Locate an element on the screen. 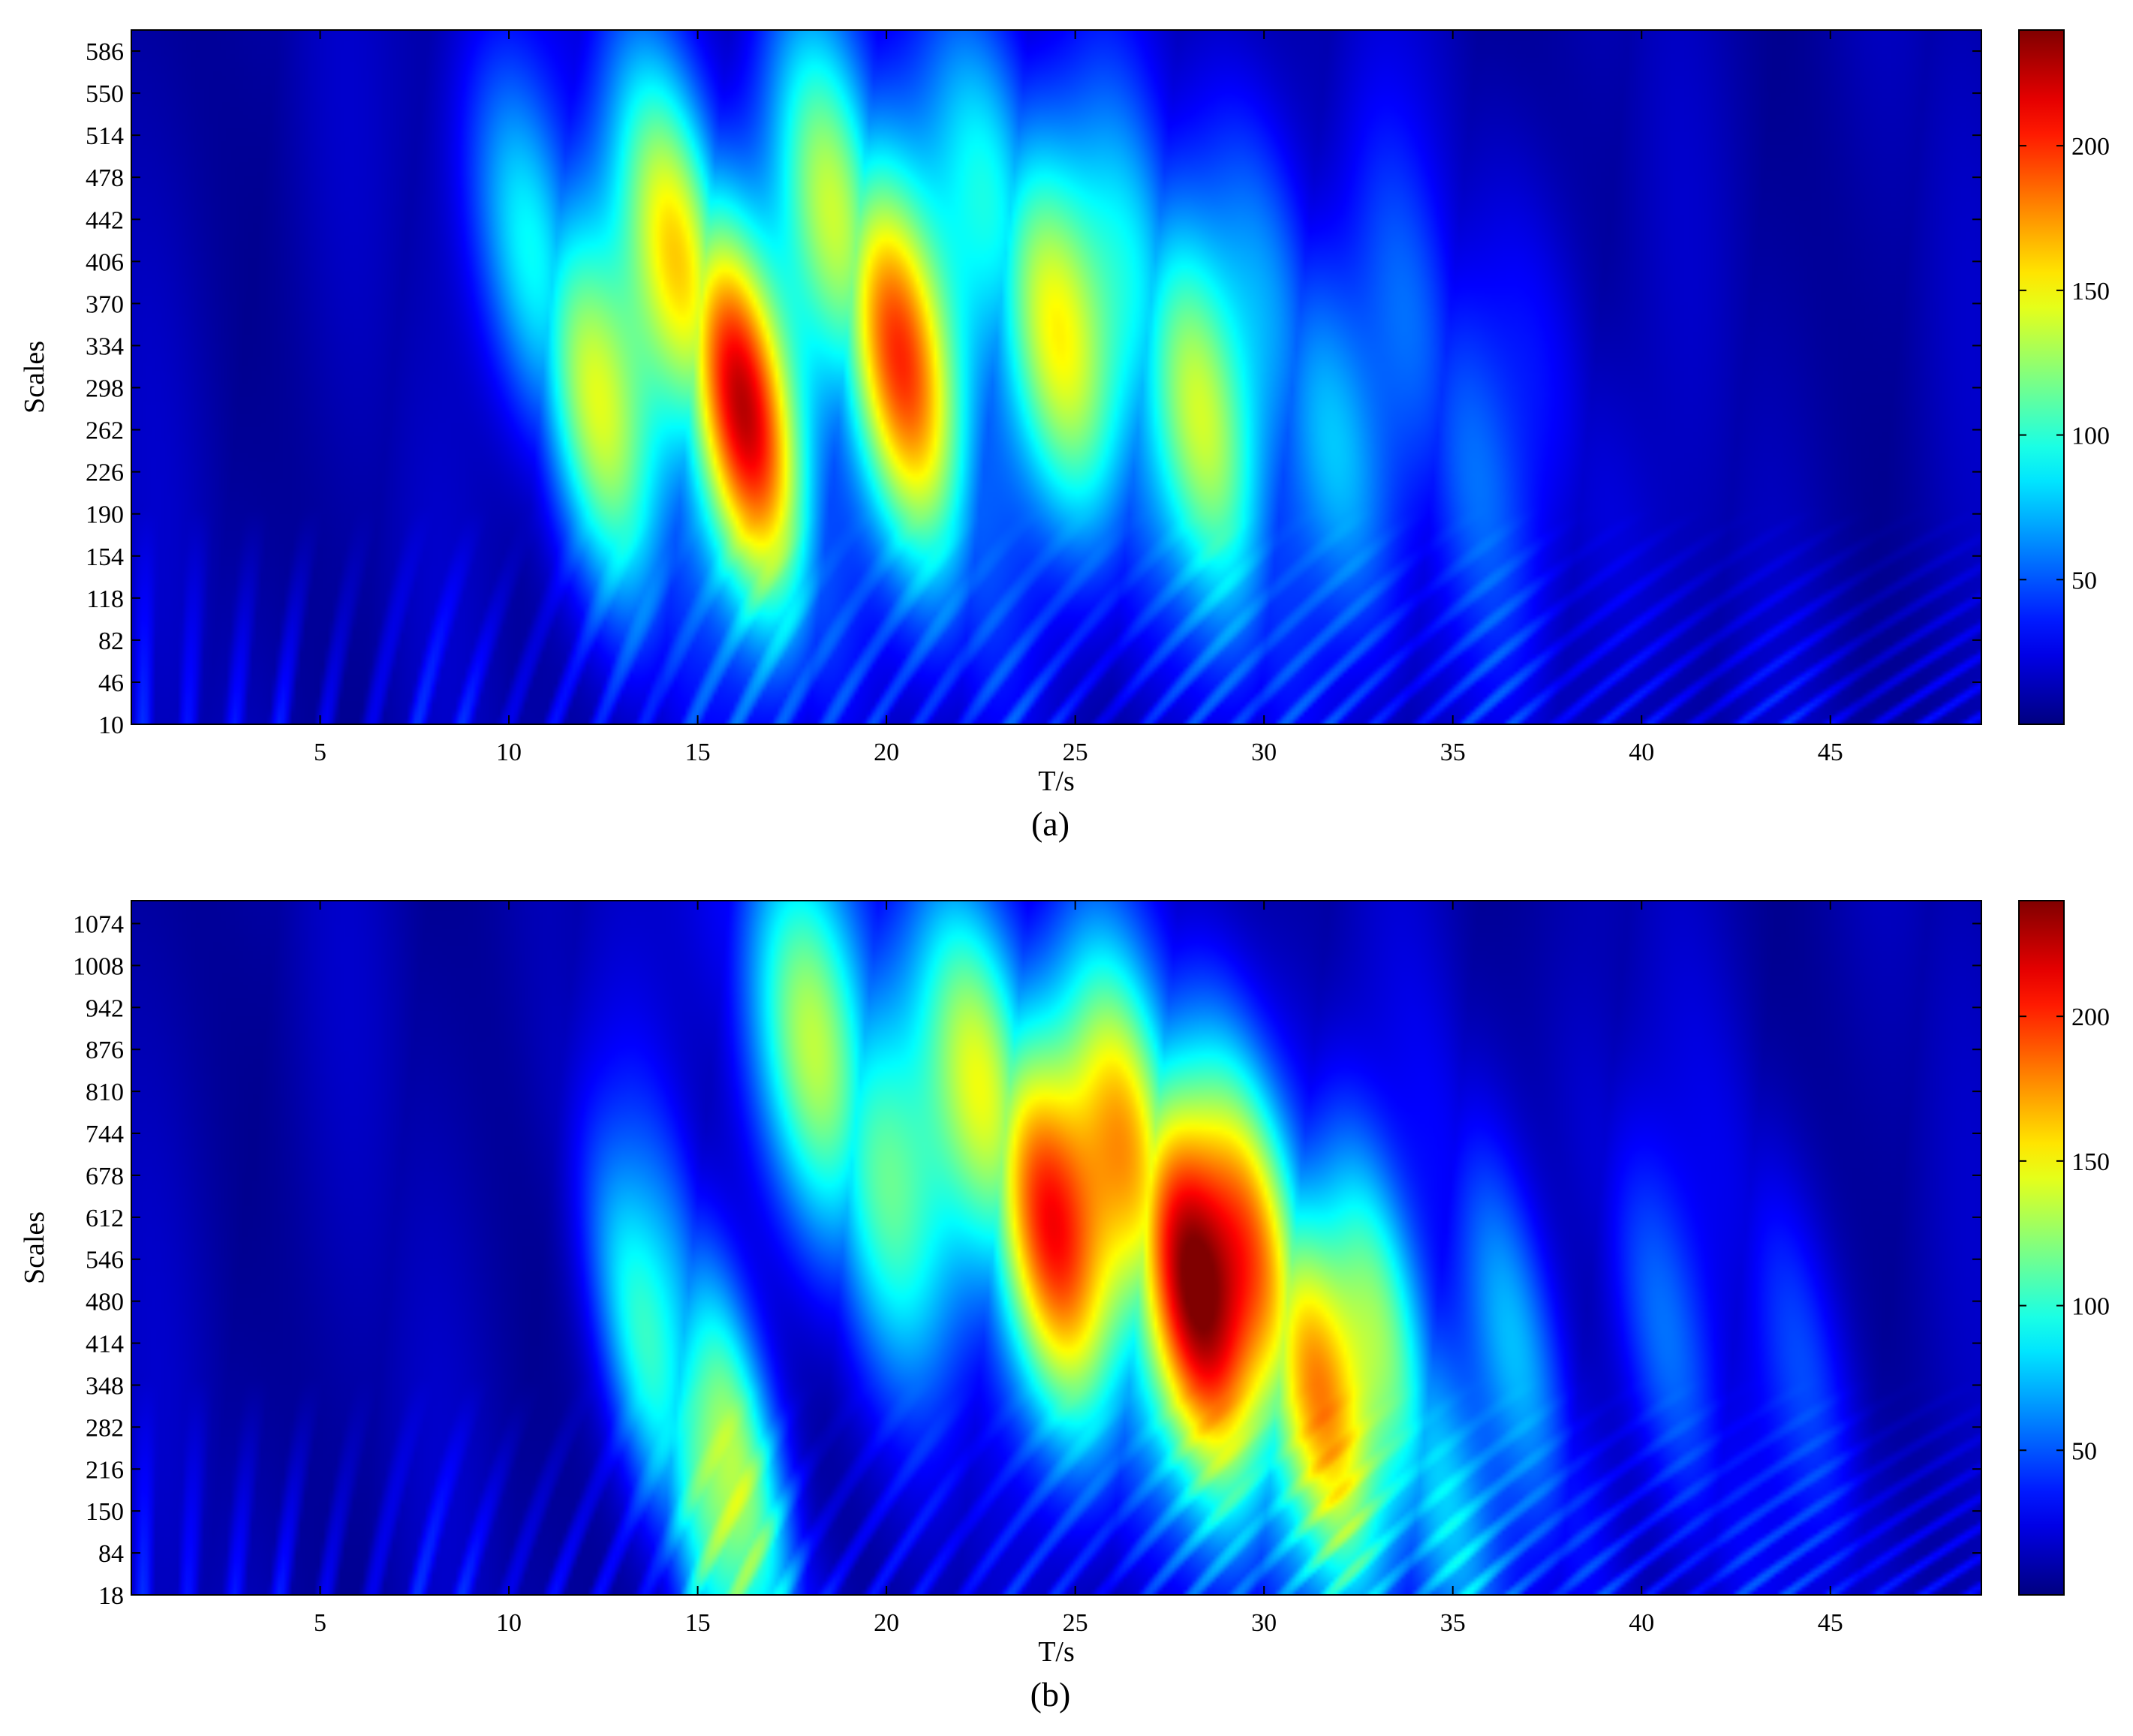 The image size is (2133, 1736). y-tick-label: 348 is located at coordinates (105, 1386).